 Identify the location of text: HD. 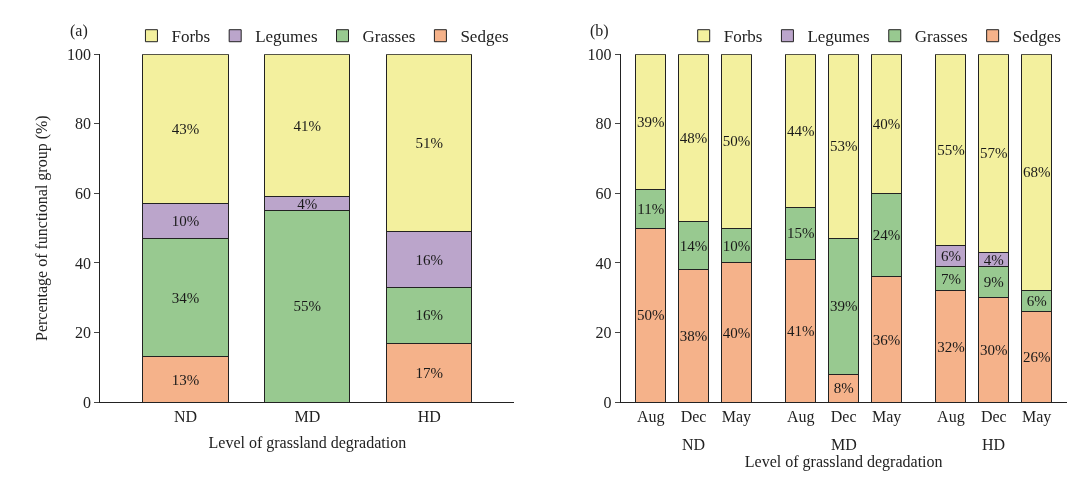
(994, 444).